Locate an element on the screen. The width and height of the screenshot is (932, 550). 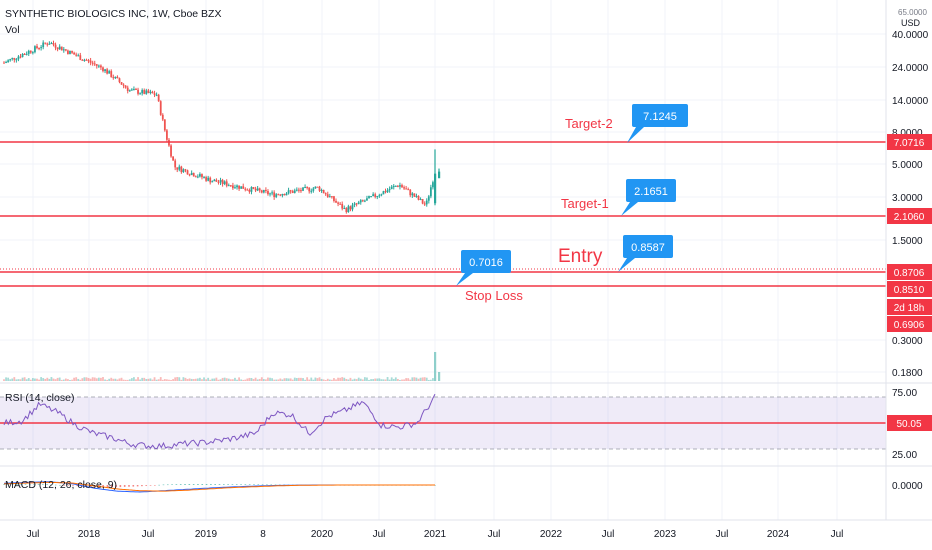
callout-0-8587: 0.8587 is located at coordinates (645, 253).